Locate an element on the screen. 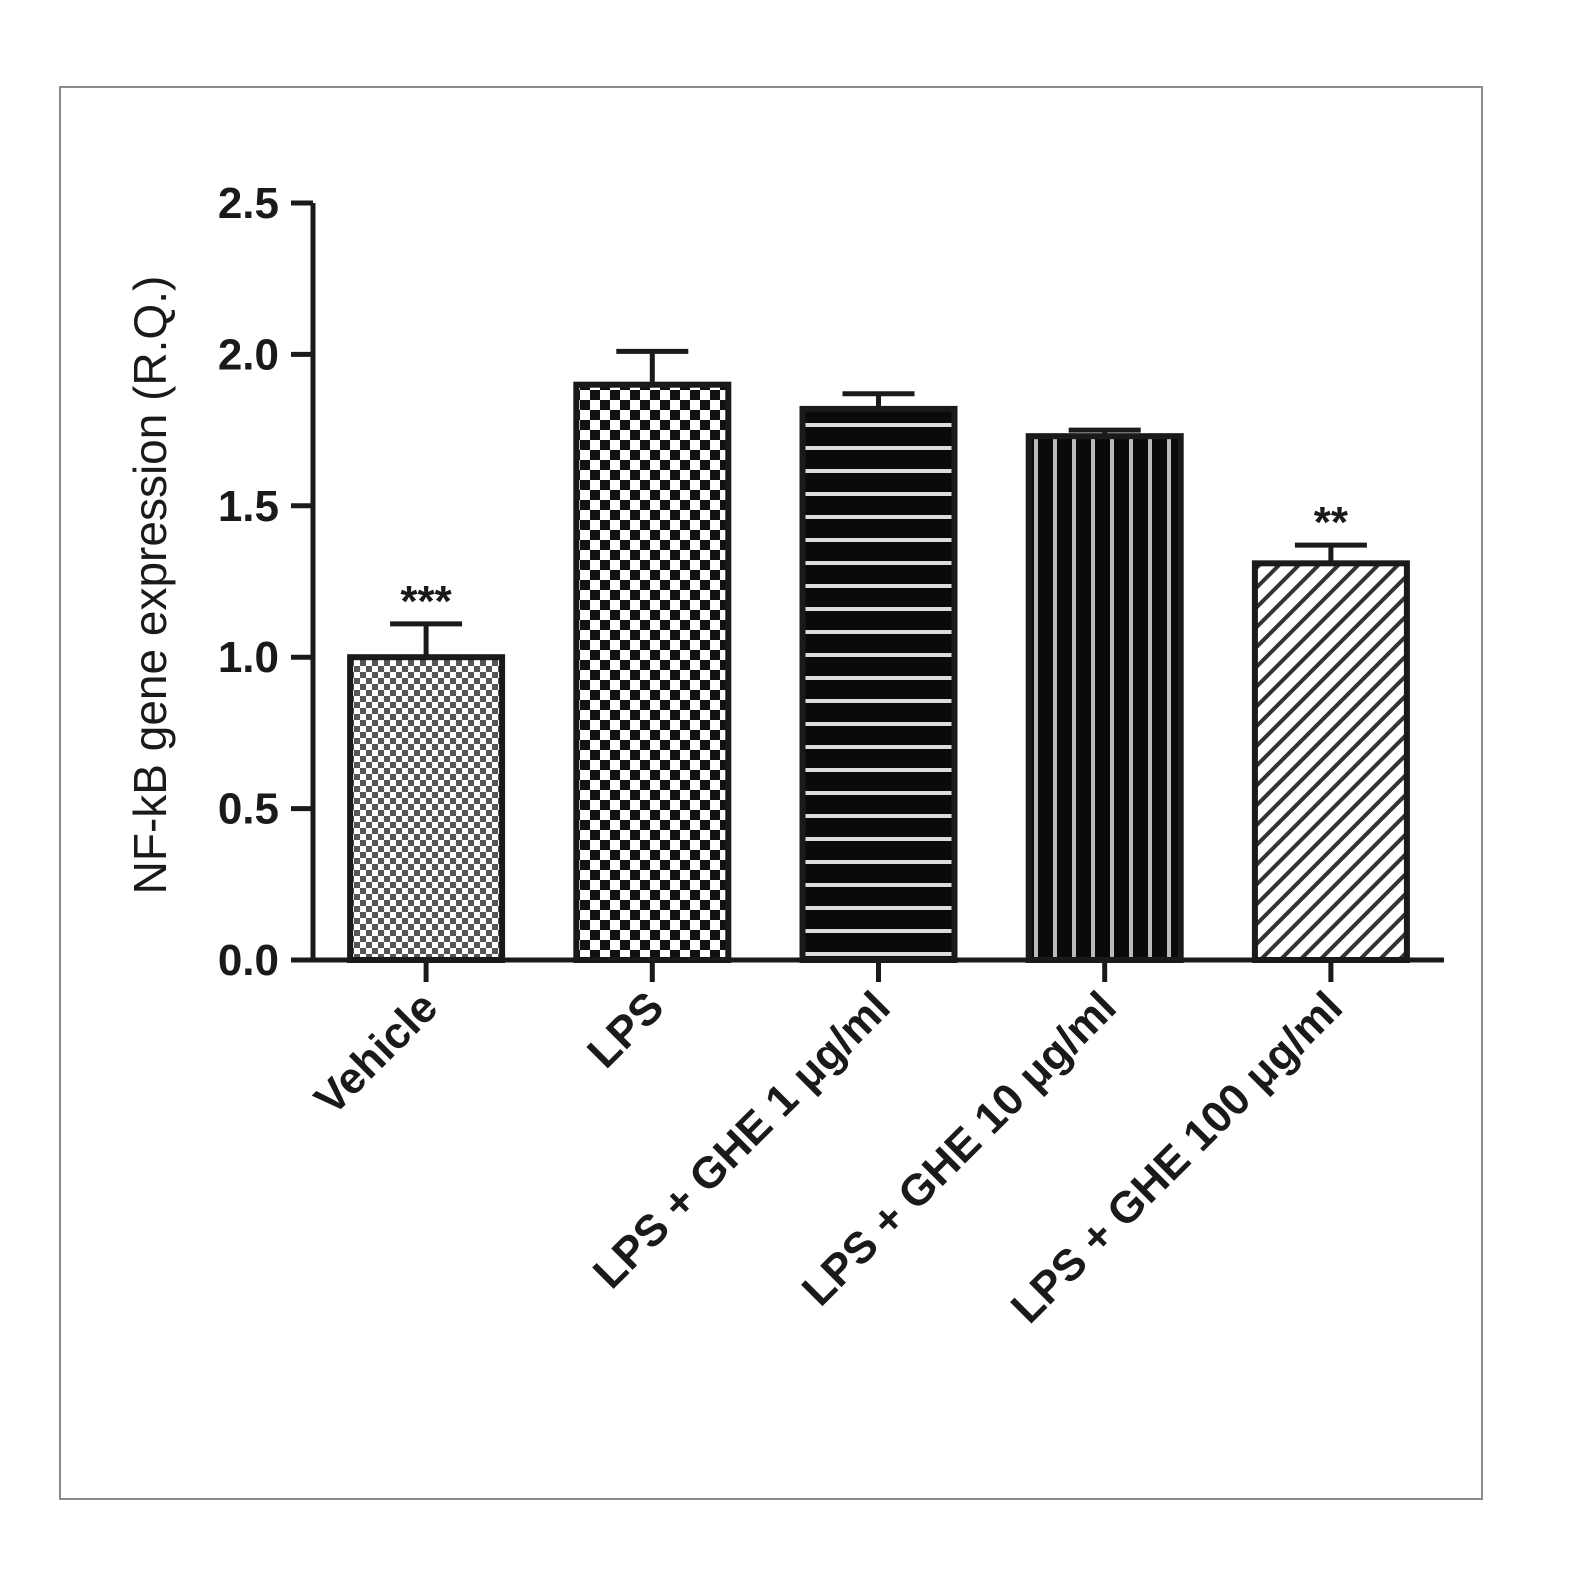 This screenshot has width=1577, height=1586. y-tick-label: 2.5 is located at coordinates (248, 203).